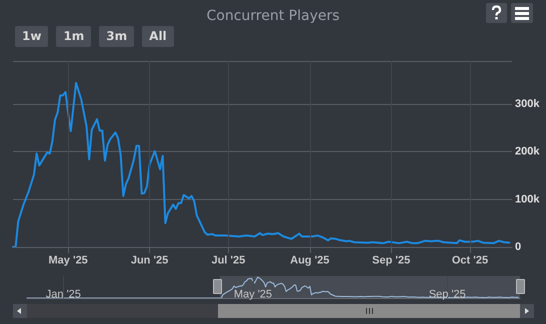 This screenshot has height=324, width=546. I want to click on x-tick-label: Sep '25, so click(391, 260).